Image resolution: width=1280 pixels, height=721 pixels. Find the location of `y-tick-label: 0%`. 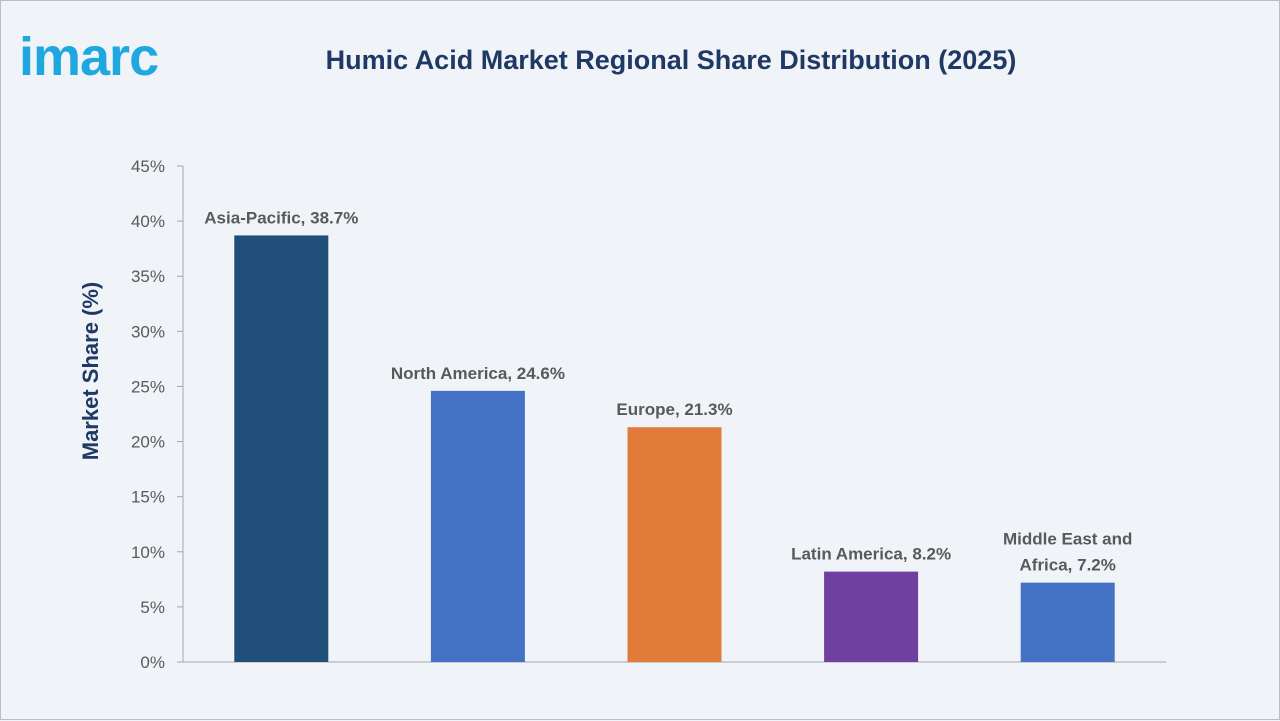

y-tick-label: 0% is located at coordinates (152, 662).